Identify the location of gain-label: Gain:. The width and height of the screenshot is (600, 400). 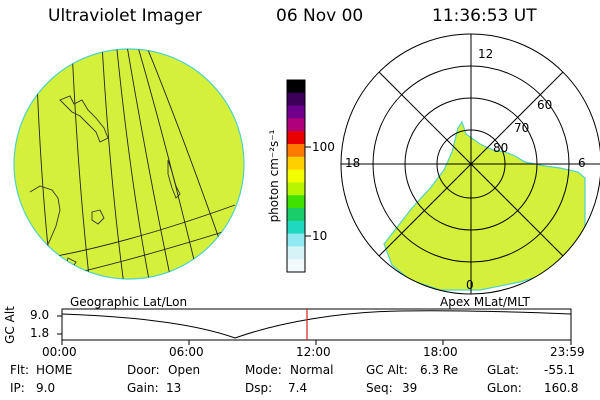
(143, 388).